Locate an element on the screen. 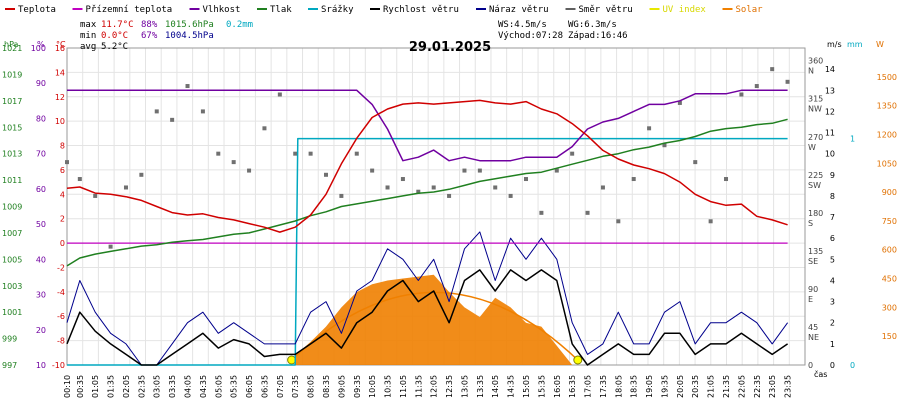  axis-mm-tick: 1 is located at coordinates (852, 139).